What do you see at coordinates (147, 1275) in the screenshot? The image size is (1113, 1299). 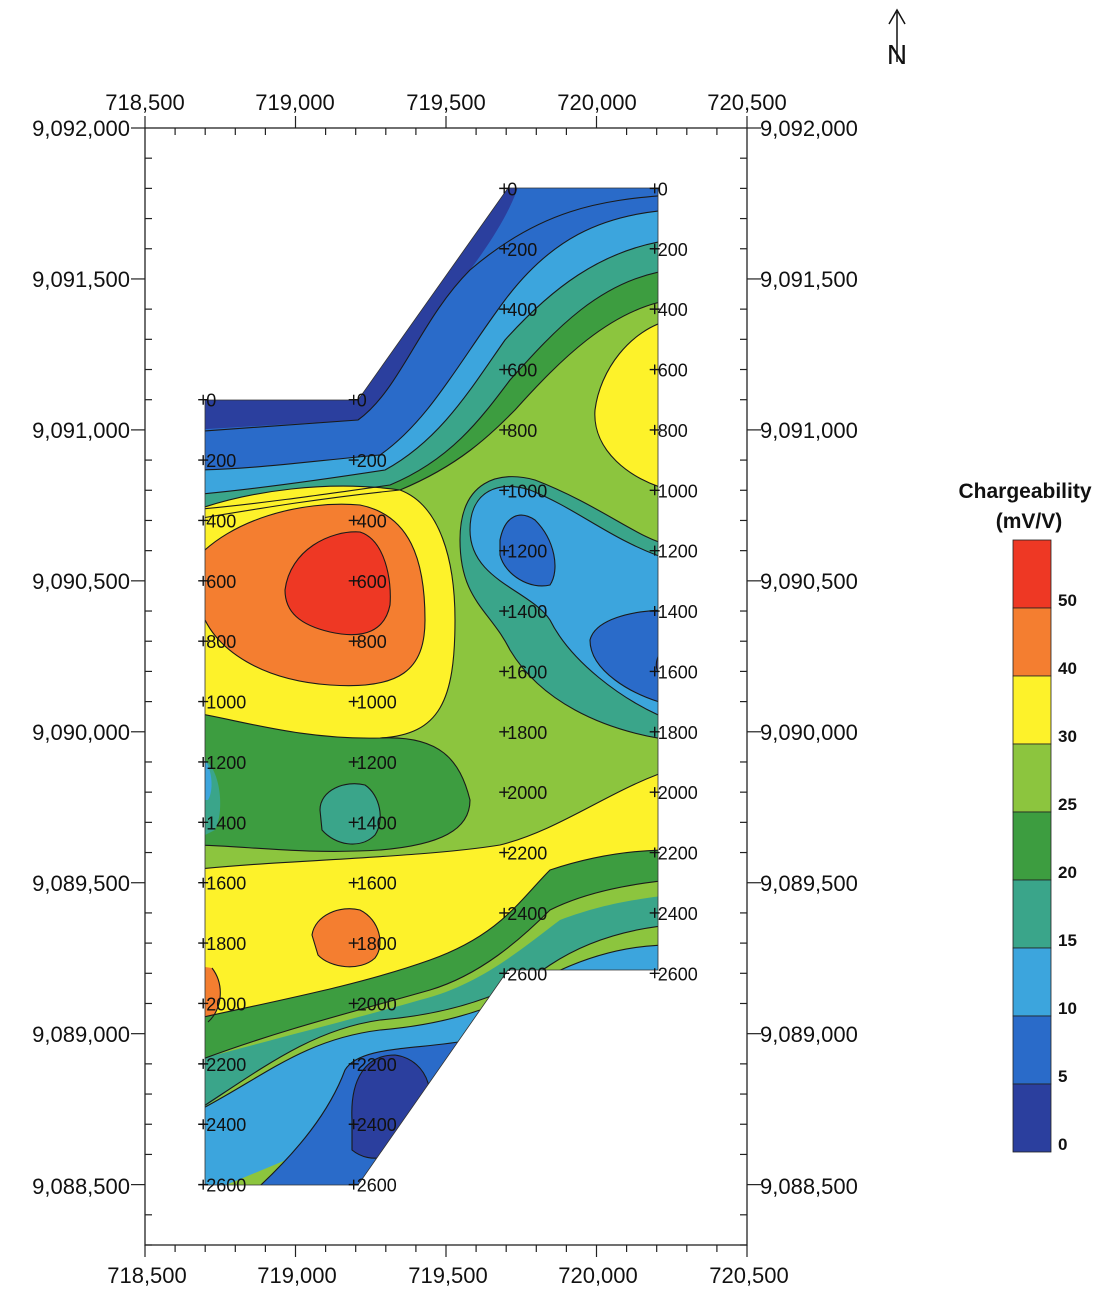 I see `easting-label-bottom: 718,500` at bounding box center [147, 1275].